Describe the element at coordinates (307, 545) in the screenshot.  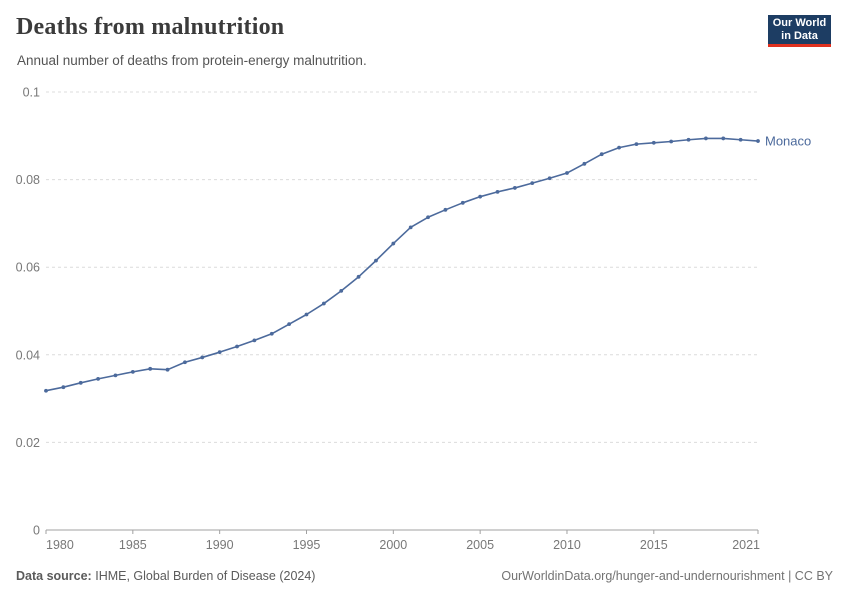
I see `x-tick-label: 1995` at that location.